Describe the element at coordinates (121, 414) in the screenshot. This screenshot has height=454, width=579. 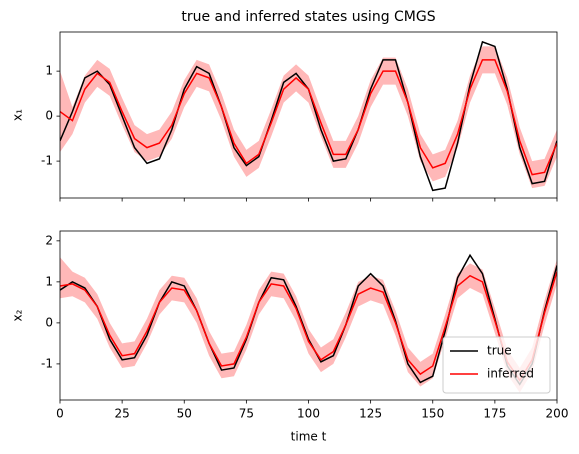
I see `x-tick-label: 25` at that location.